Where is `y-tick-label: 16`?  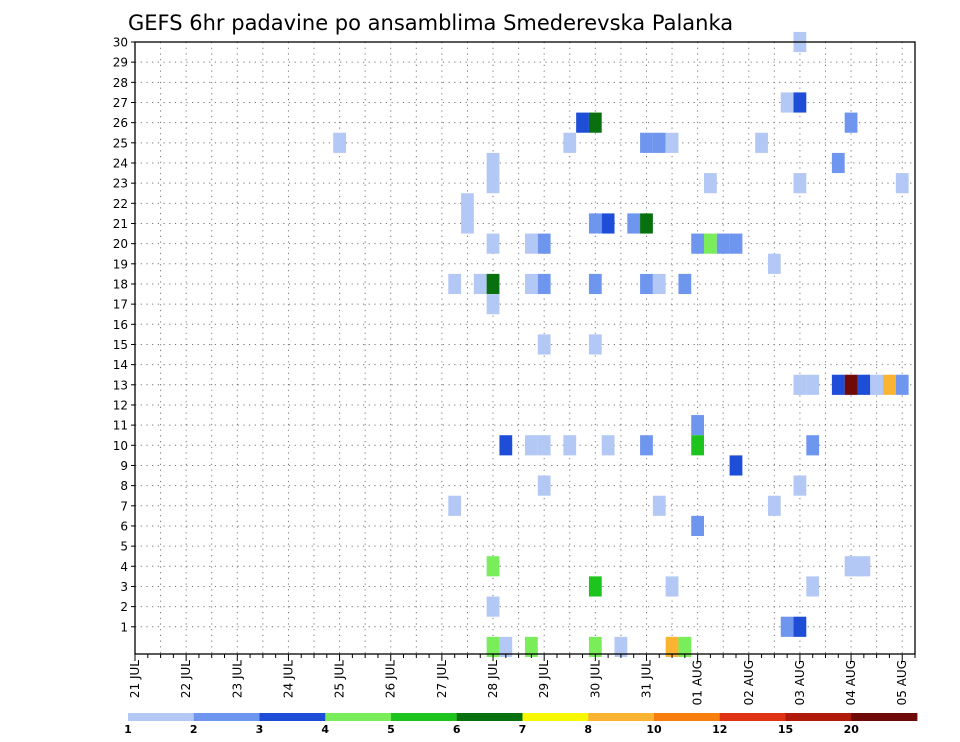
y-tick-label: 16 is located at coordinates (120, 325).